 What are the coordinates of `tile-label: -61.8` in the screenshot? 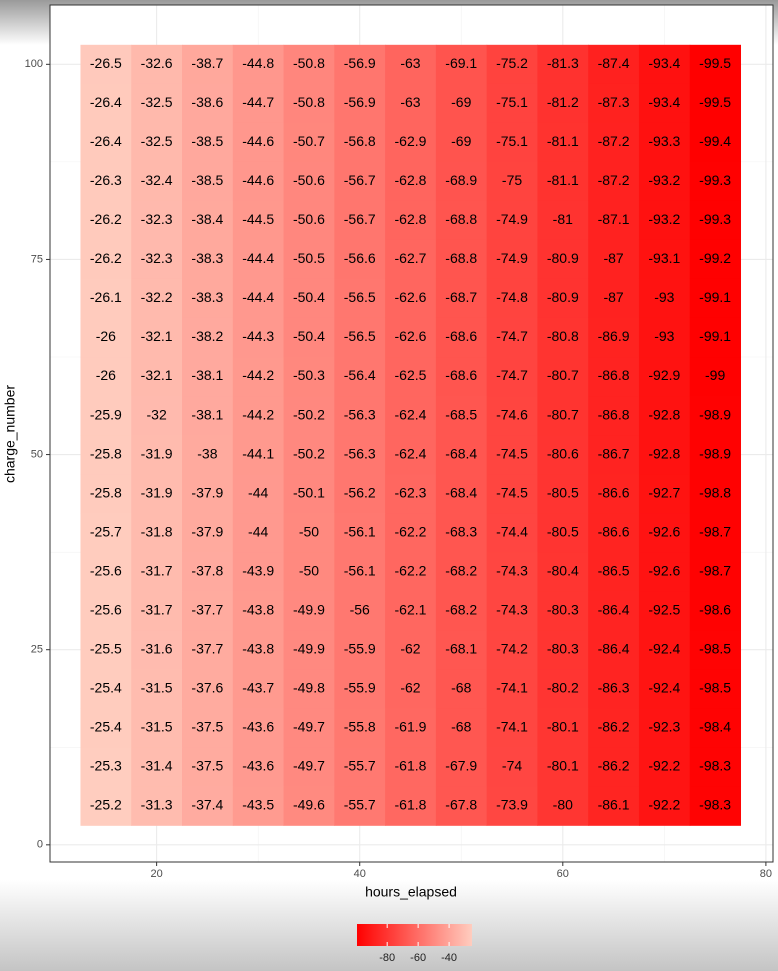 It's located at (411, 765).